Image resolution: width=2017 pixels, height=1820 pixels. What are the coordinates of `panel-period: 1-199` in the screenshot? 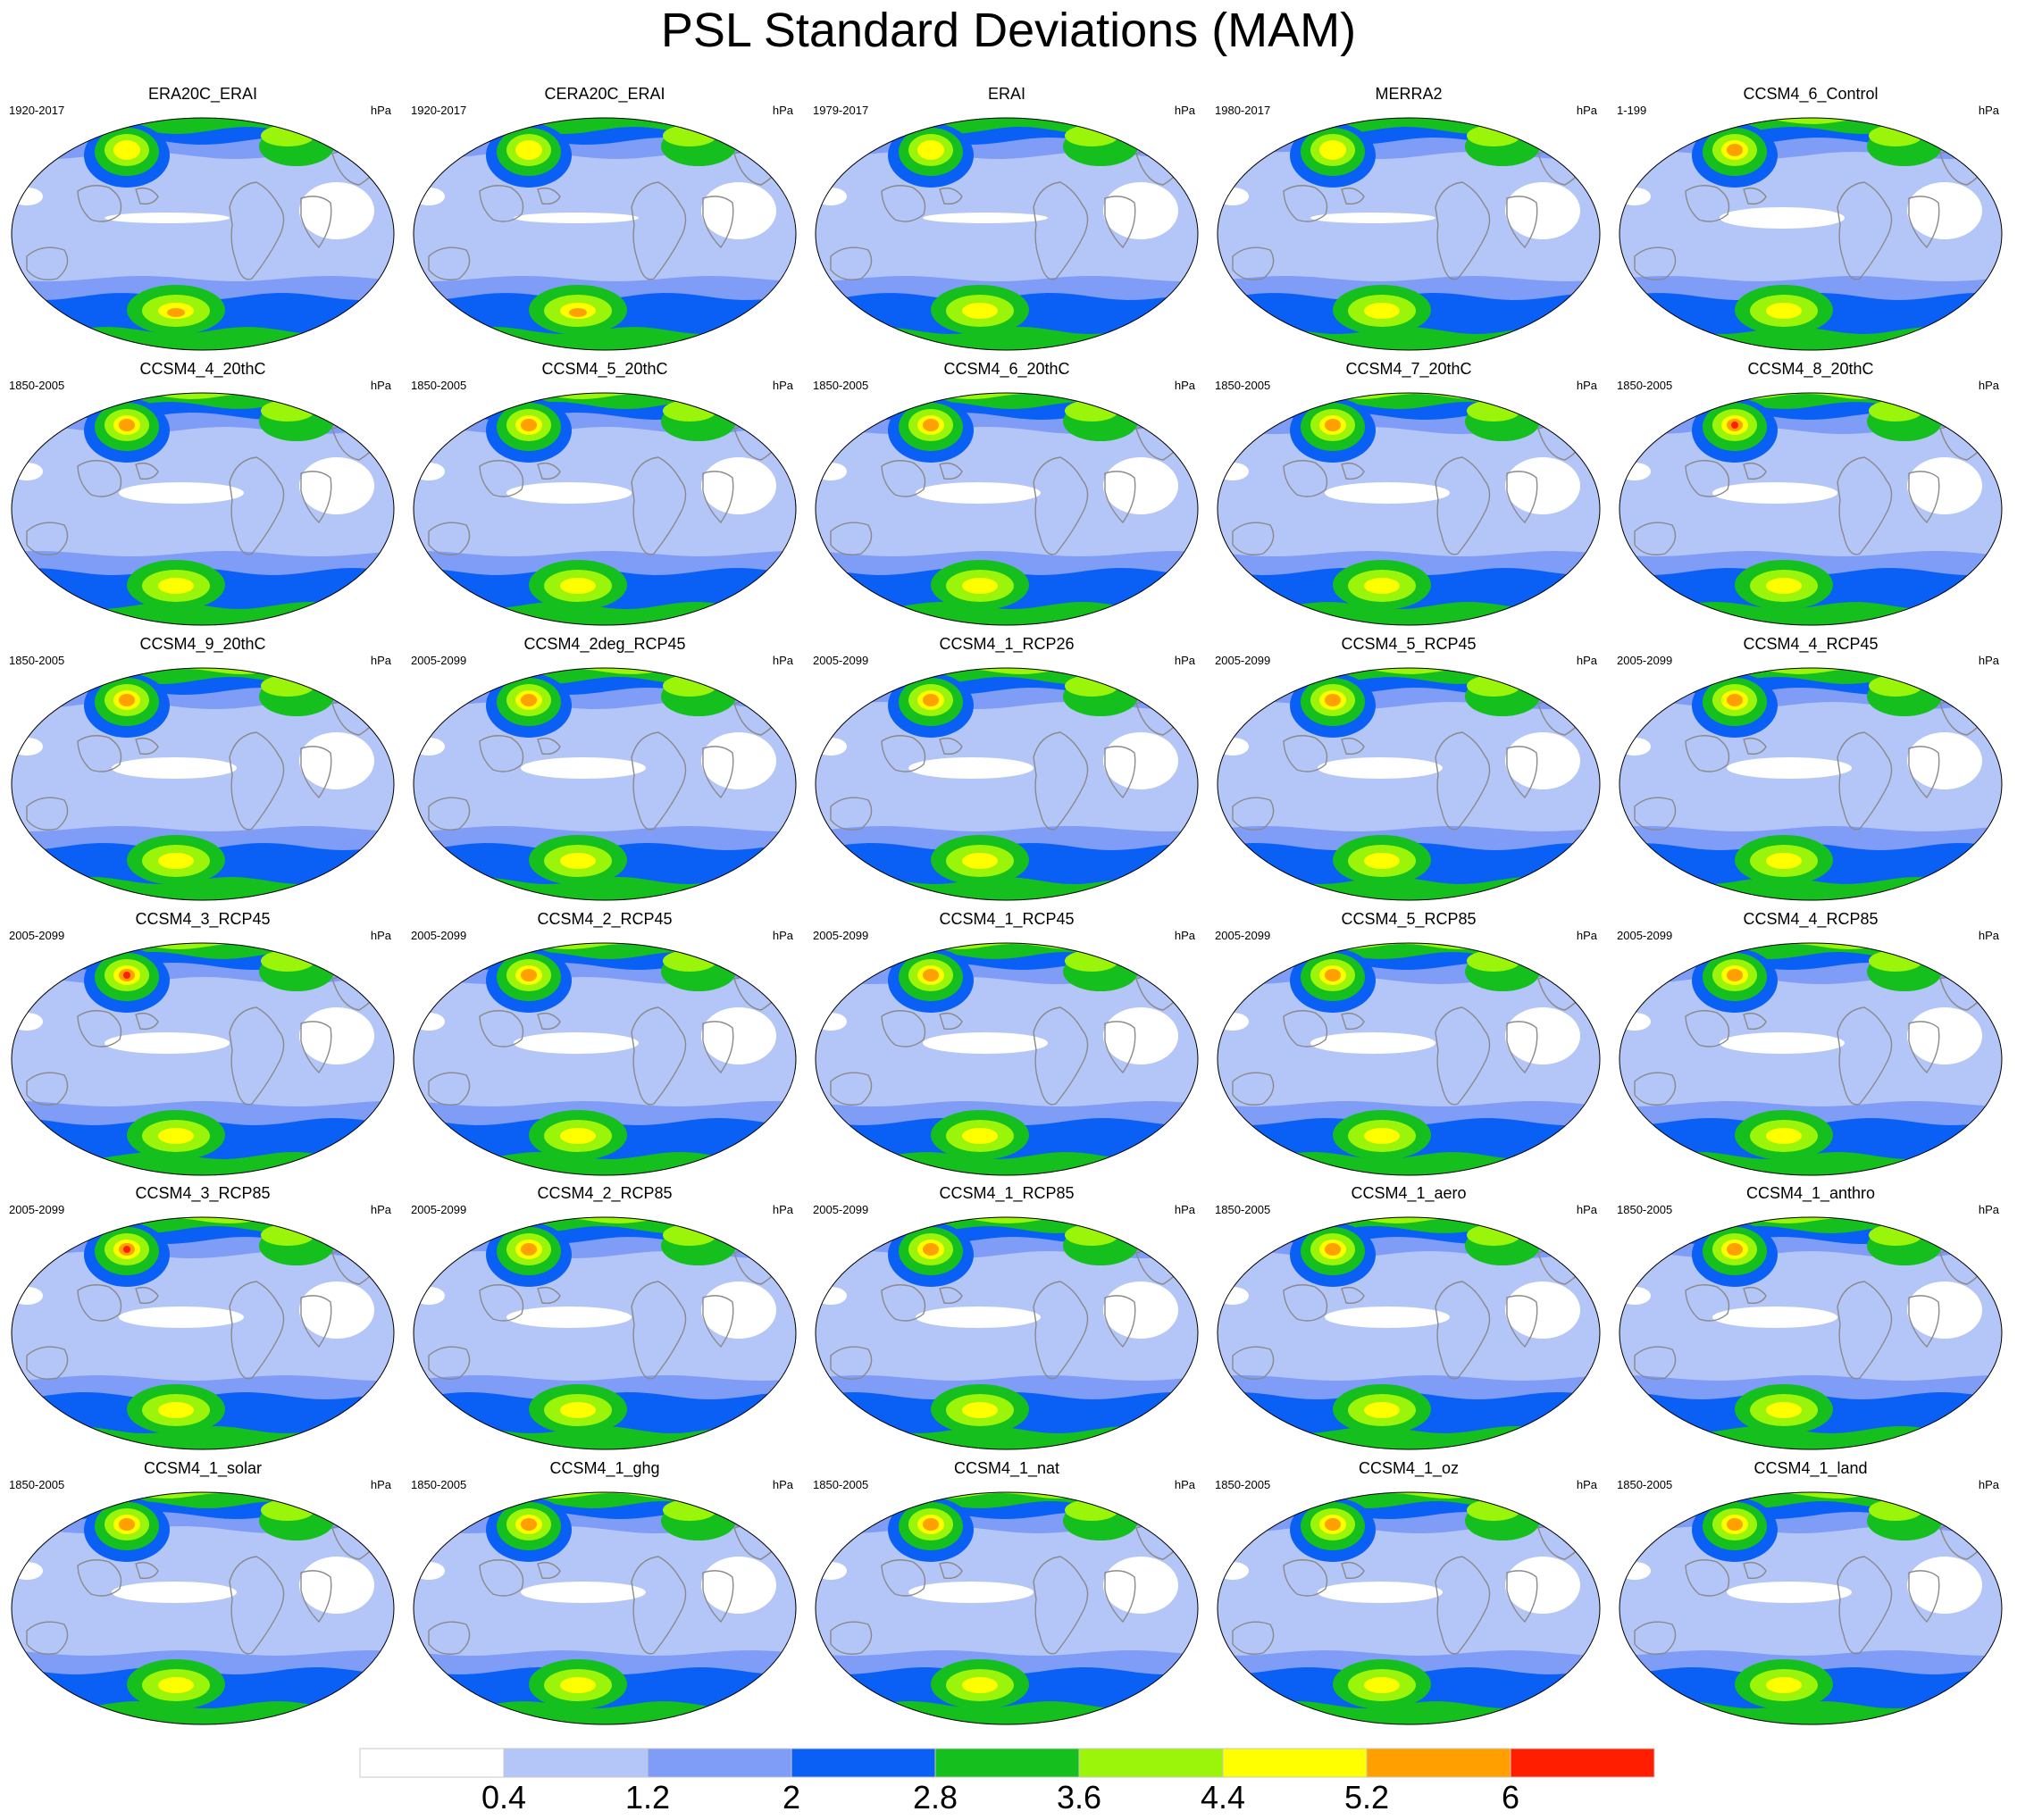 It's located at (1632, 111).